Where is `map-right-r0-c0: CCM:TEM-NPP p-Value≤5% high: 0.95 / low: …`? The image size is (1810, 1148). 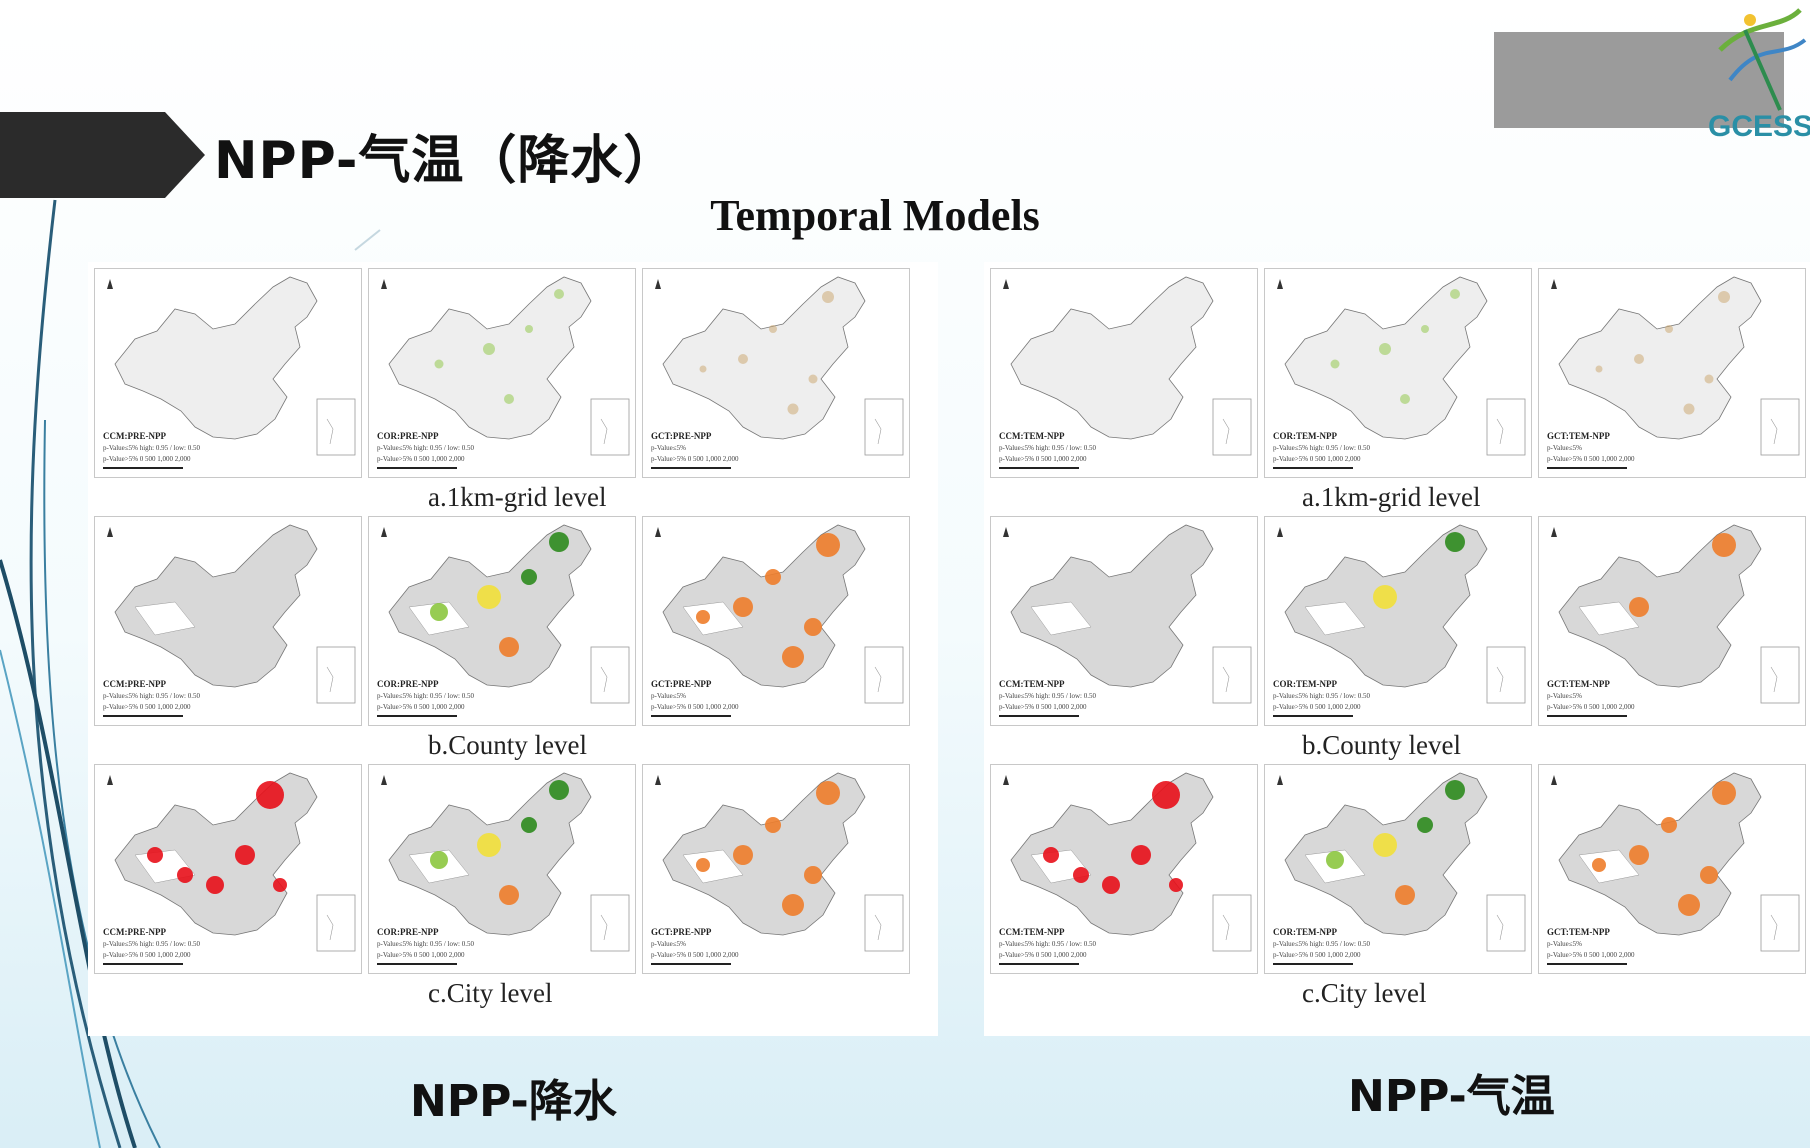 map-right-r0-c0: CCM:TEM-NPP p-Value≤5% high: 0.95 / low: … is located at coordinates (1124, 373).